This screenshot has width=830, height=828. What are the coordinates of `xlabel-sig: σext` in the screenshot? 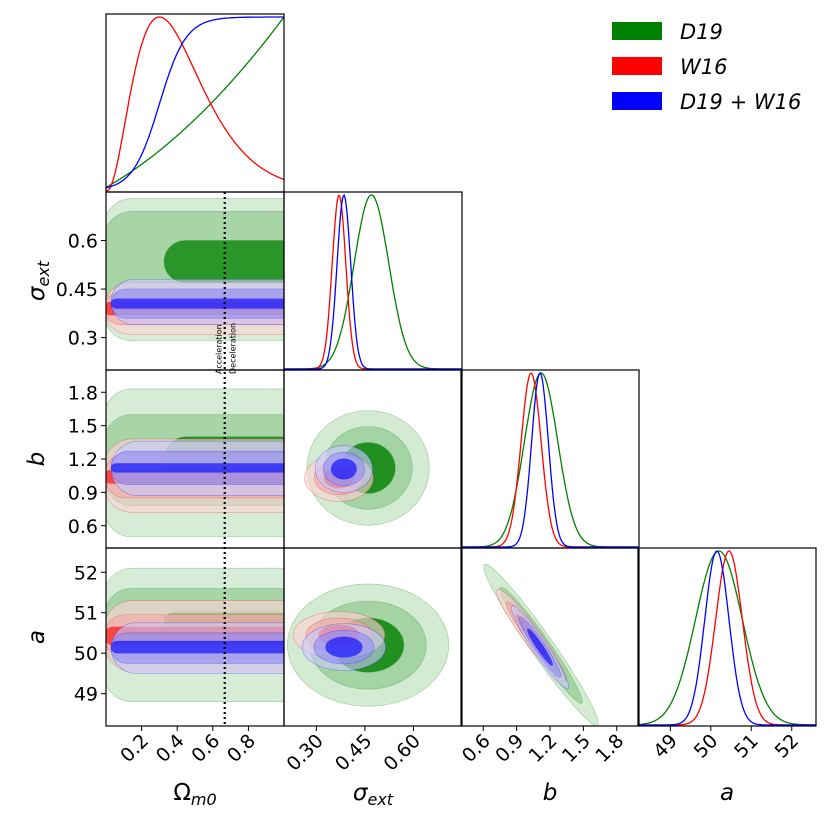 It's located at (373, 794).